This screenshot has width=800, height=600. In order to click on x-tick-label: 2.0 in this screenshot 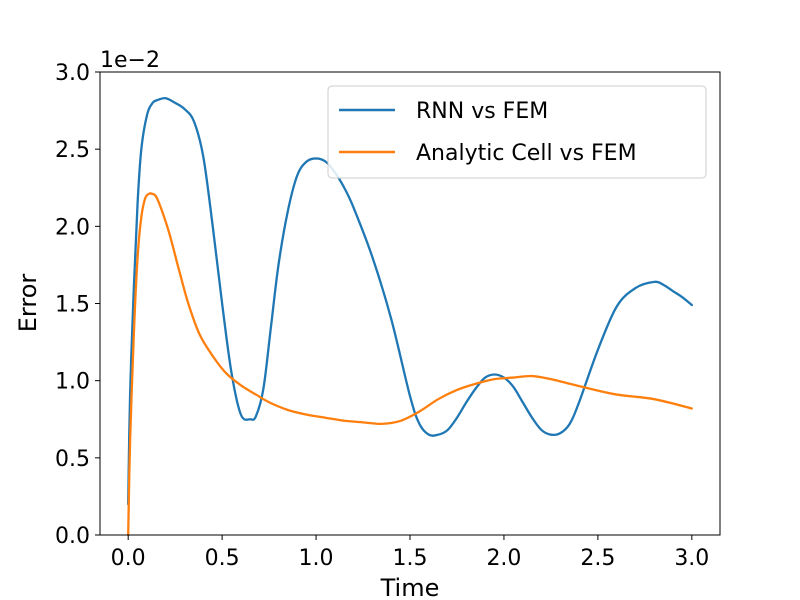, I will do `click(503, 558)`.